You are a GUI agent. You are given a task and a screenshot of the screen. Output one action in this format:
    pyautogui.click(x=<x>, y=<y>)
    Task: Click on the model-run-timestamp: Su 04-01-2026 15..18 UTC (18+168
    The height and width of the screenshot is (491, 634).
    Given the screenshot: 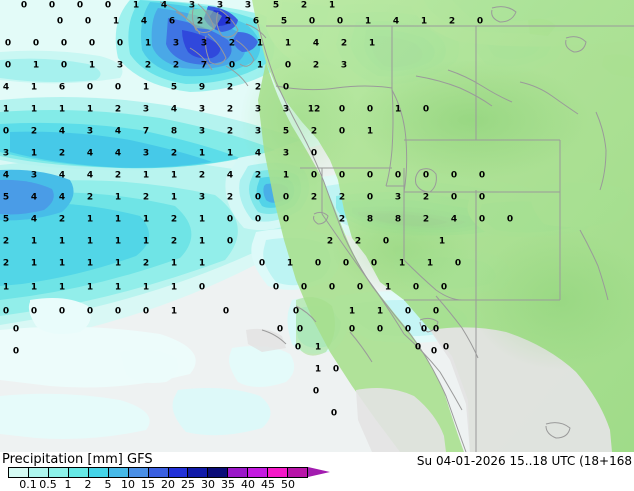 What is the action you would take?
    pyautogui.click(x=524, y=461)
    